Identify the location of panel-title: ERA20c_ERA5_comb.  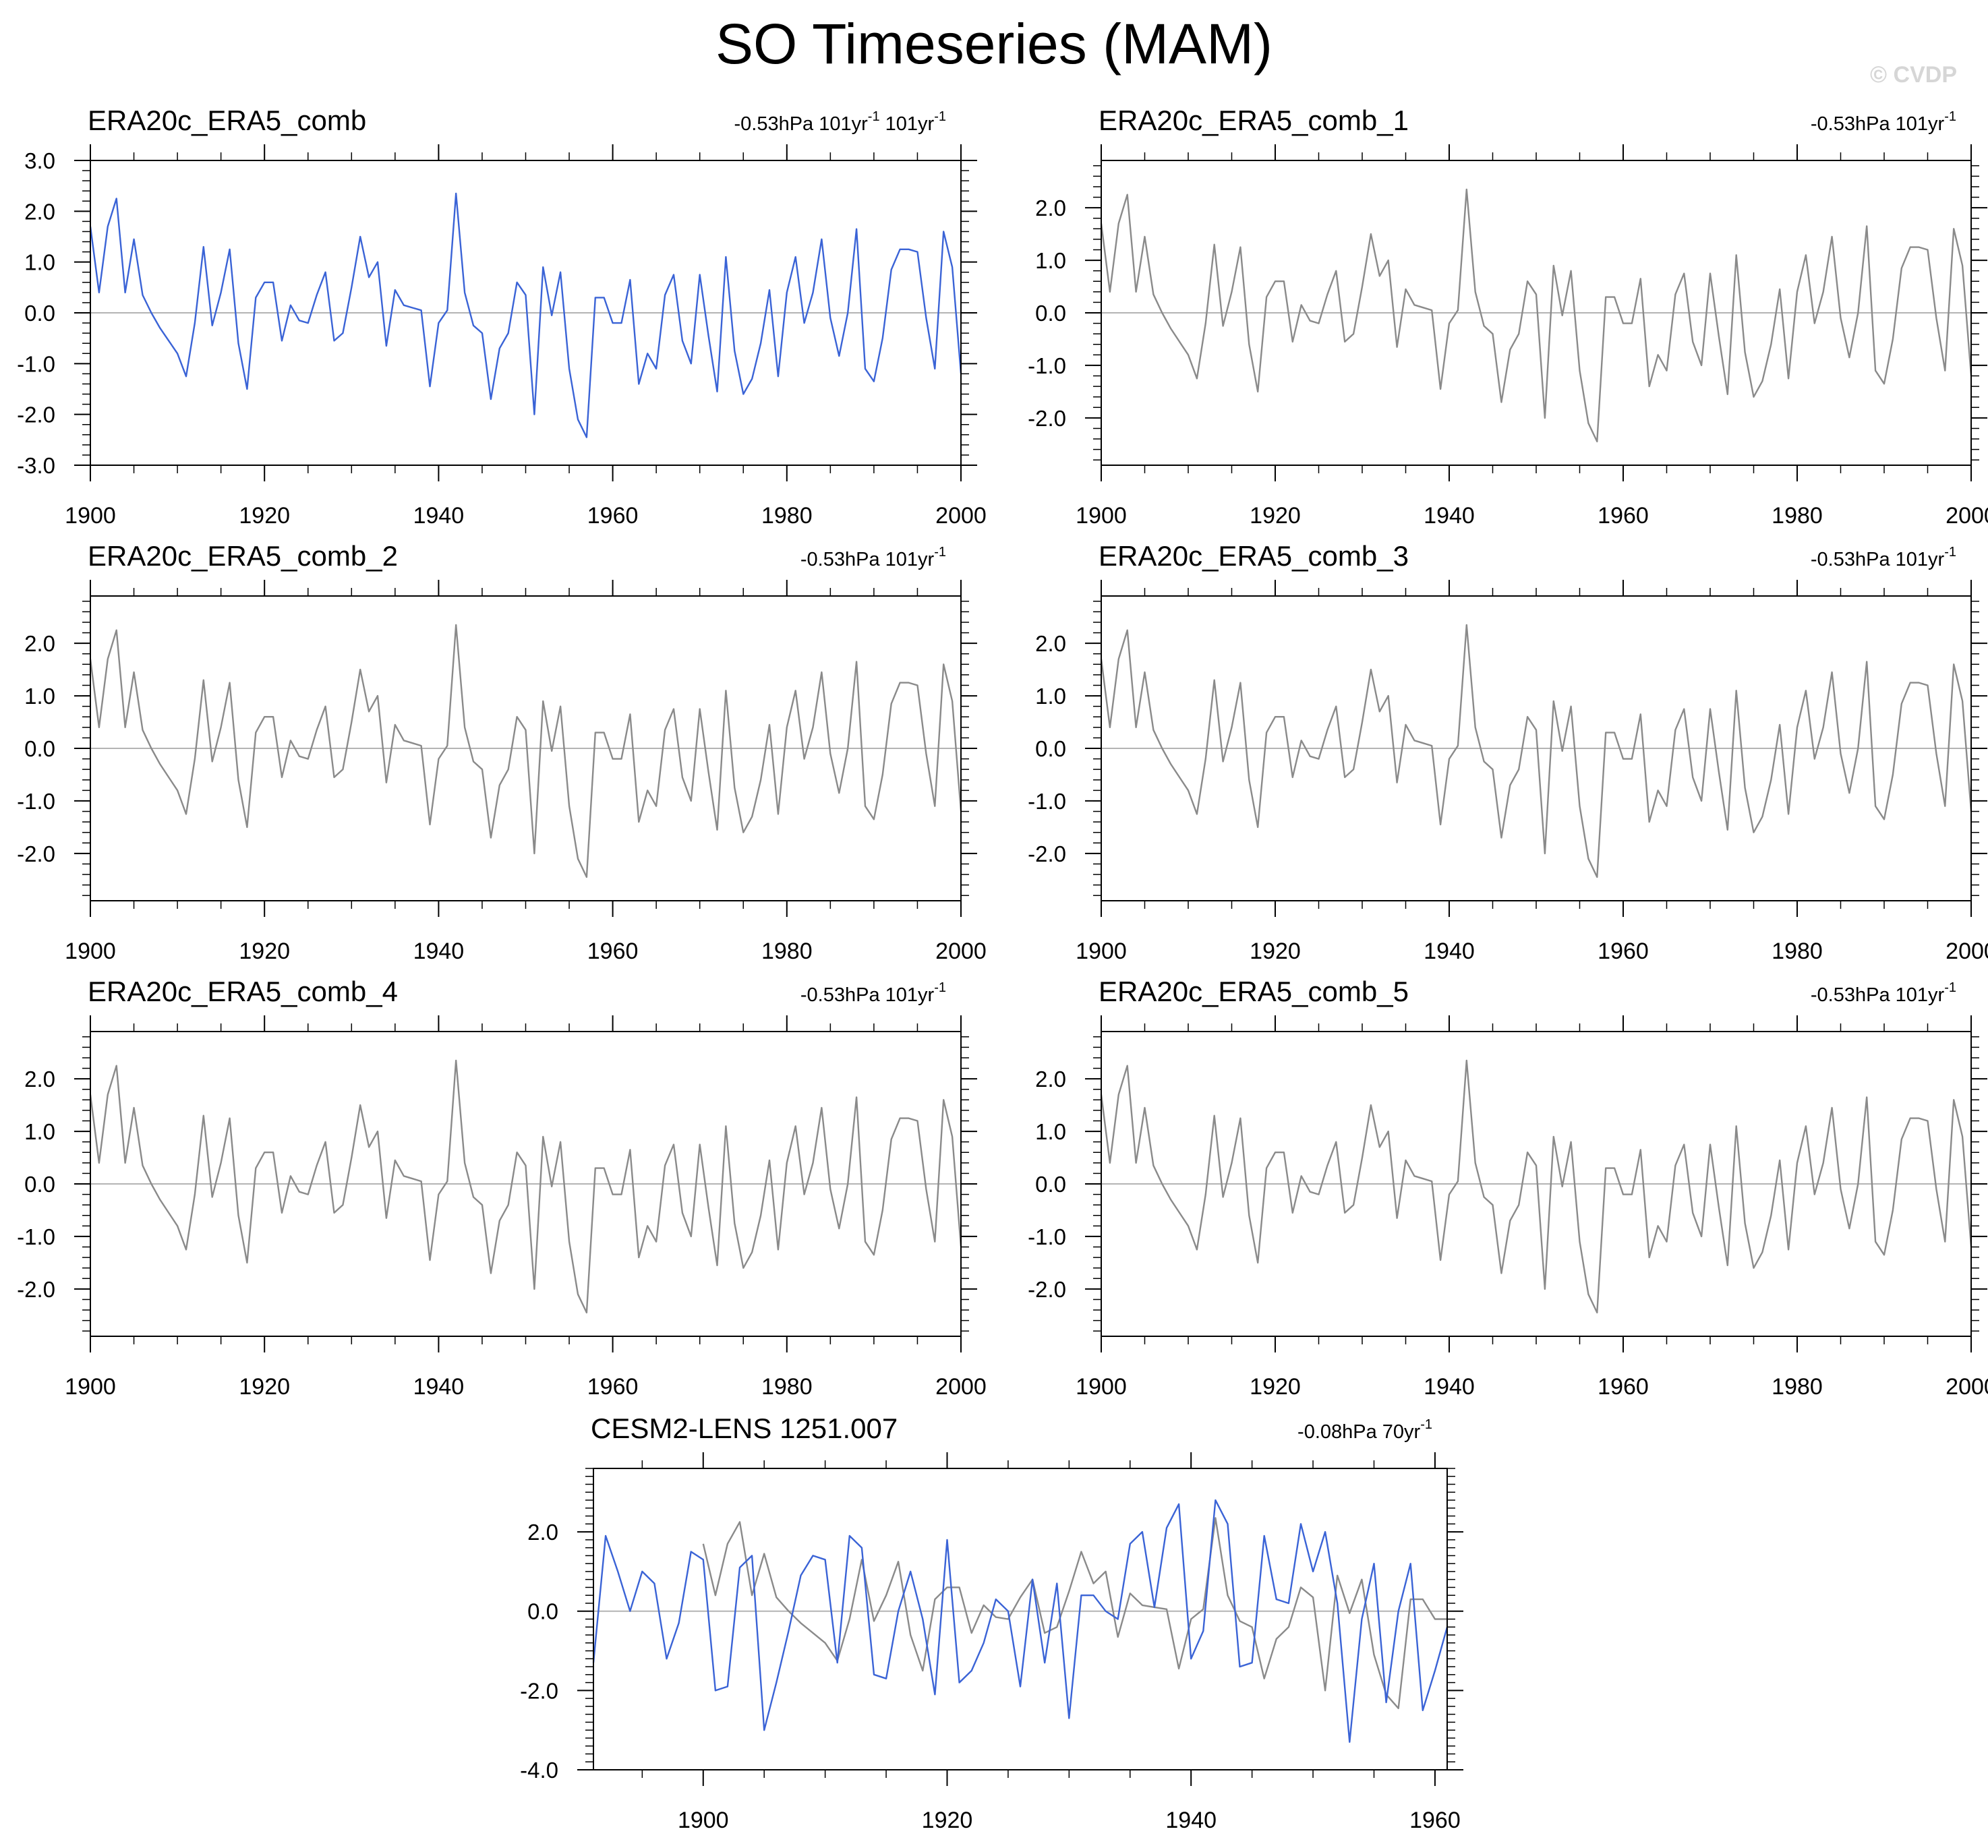
(227, 121).